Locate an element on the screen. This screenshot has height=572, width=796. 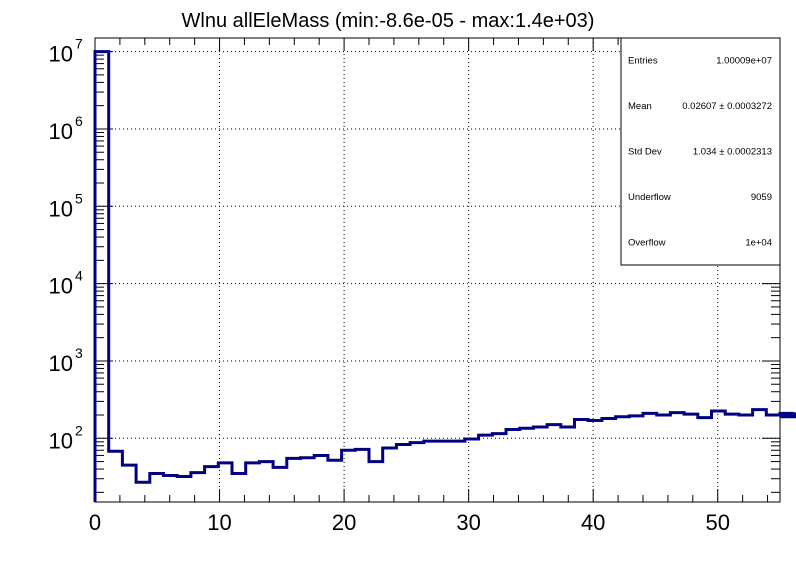
stats-value: 1.034 ± 0.0002313 is located at coordinates (732, 152).